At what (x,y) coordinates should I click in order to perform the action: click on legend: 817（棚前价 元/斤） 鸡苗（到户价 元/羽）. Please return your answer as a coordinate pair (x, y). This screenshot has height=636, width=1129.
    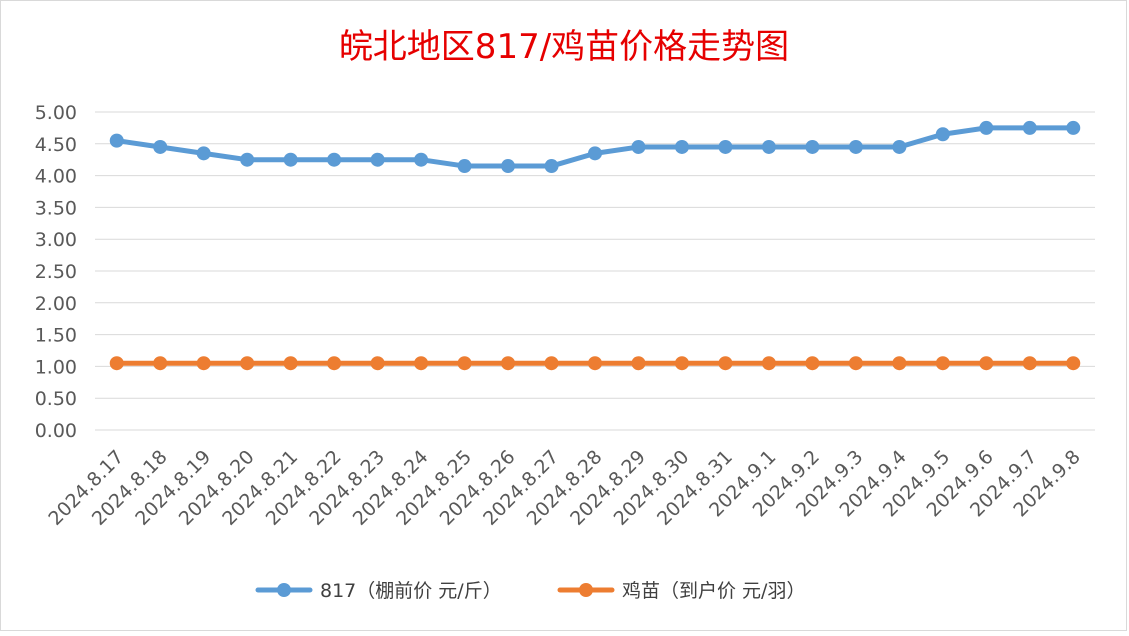
    Looking at the image, I should click on (530, 591).